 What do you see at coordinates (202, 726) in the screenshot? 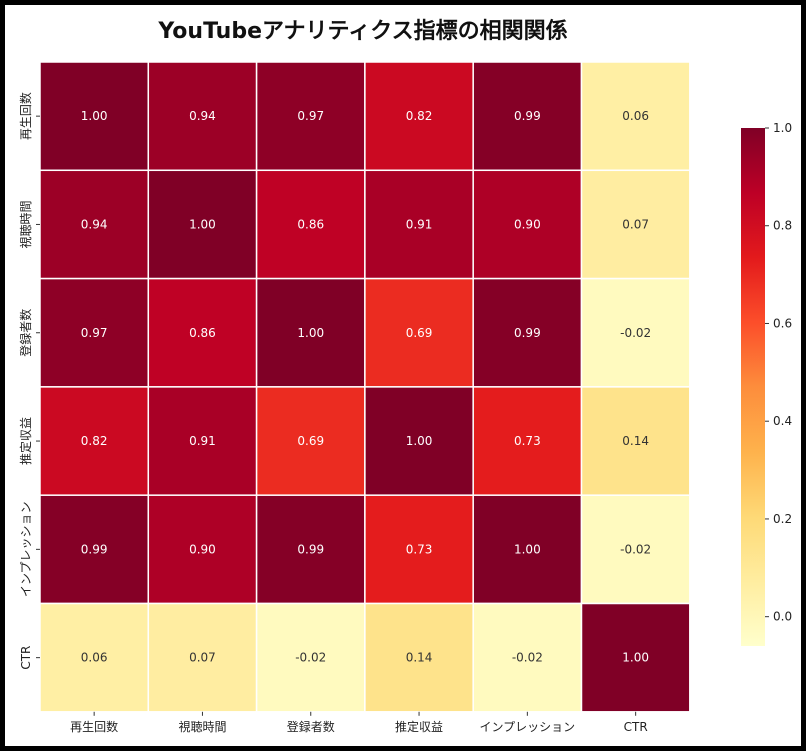
I see `x-tick-label: 視聴時間` at bounding box center [202, 726].